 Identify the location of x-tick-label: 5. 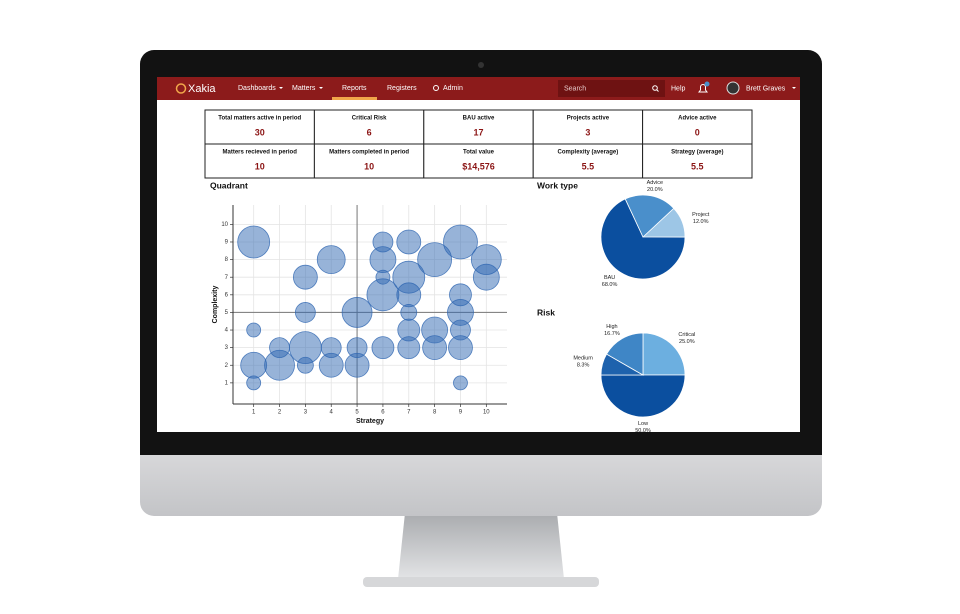
(357, 413).